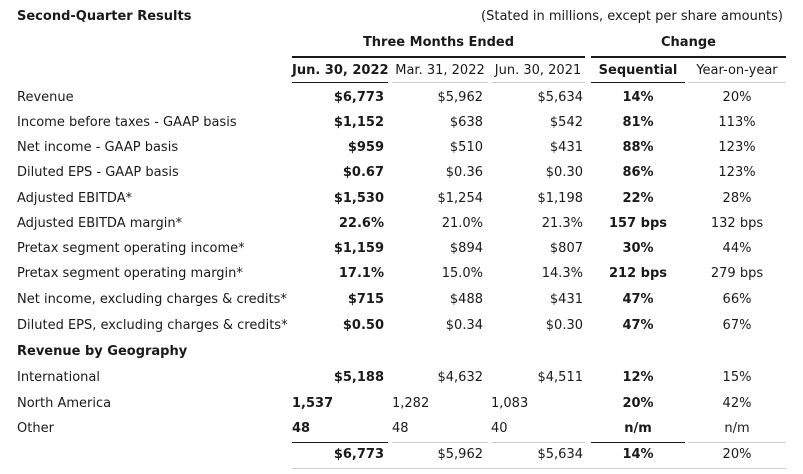 The height and width of the screenshot is (474, 803). Describe the element at coordinates (737, 248) in the screenshot. I see `cell-yoy: 44%` at that location.